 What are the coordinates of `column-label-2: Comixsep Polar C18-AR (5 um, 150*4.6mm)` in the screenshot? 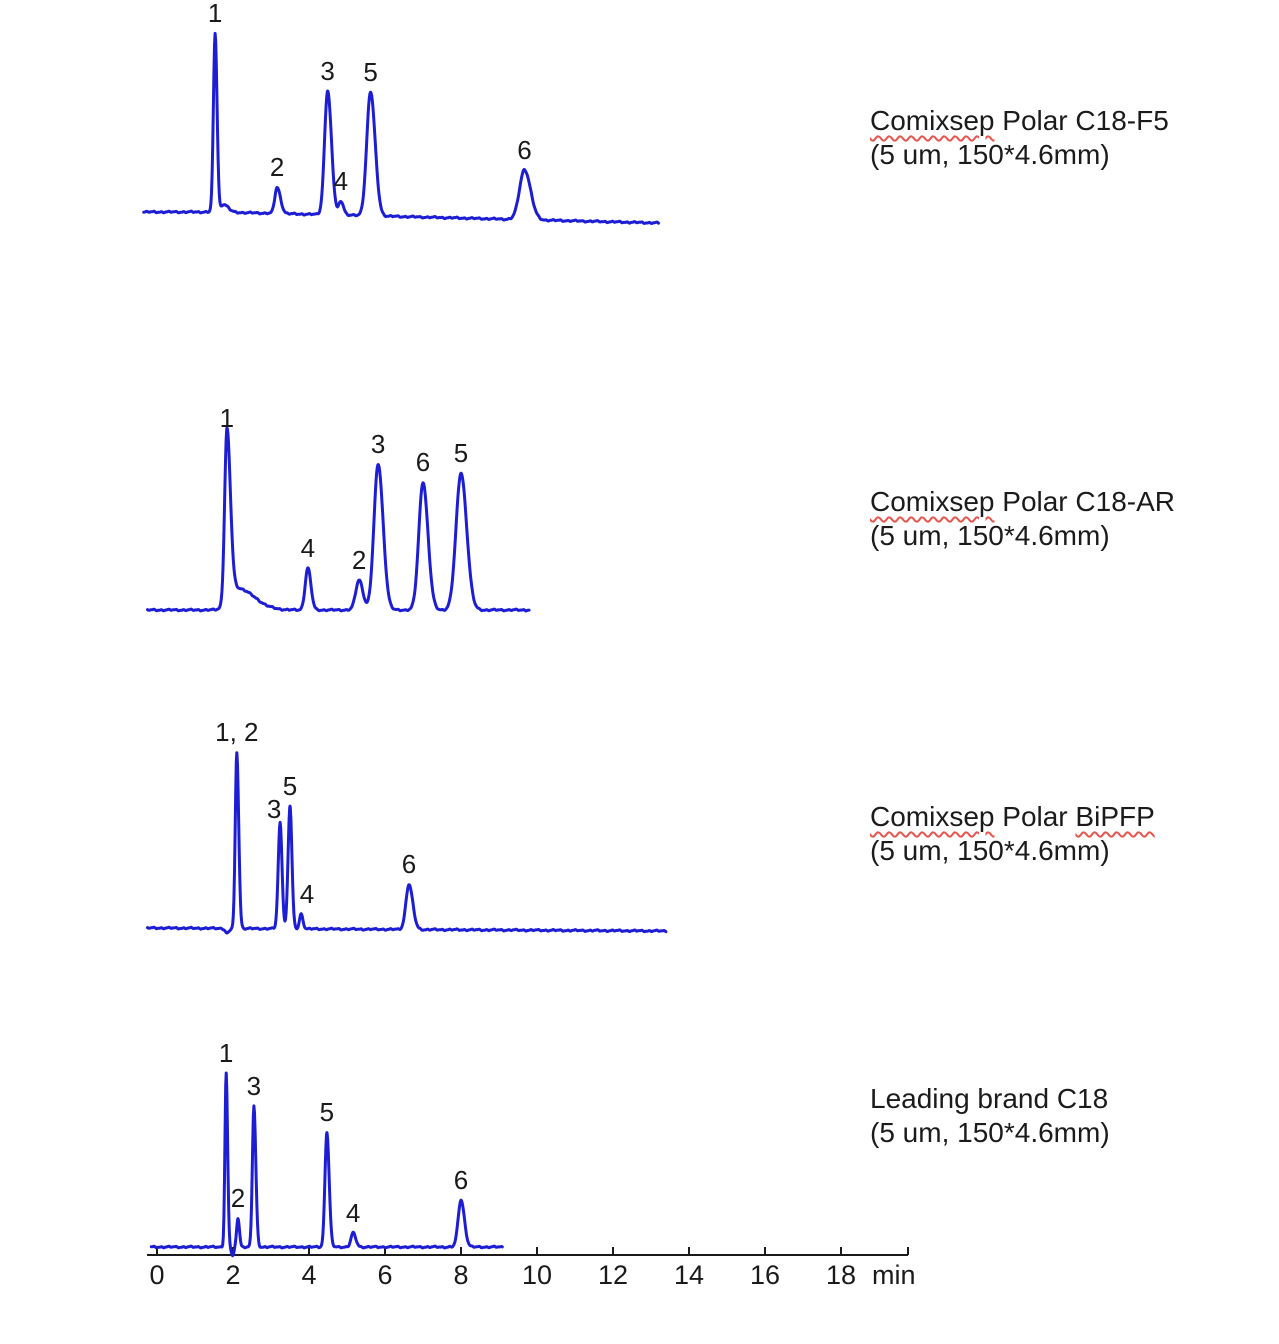 It's located at (1022, 519).